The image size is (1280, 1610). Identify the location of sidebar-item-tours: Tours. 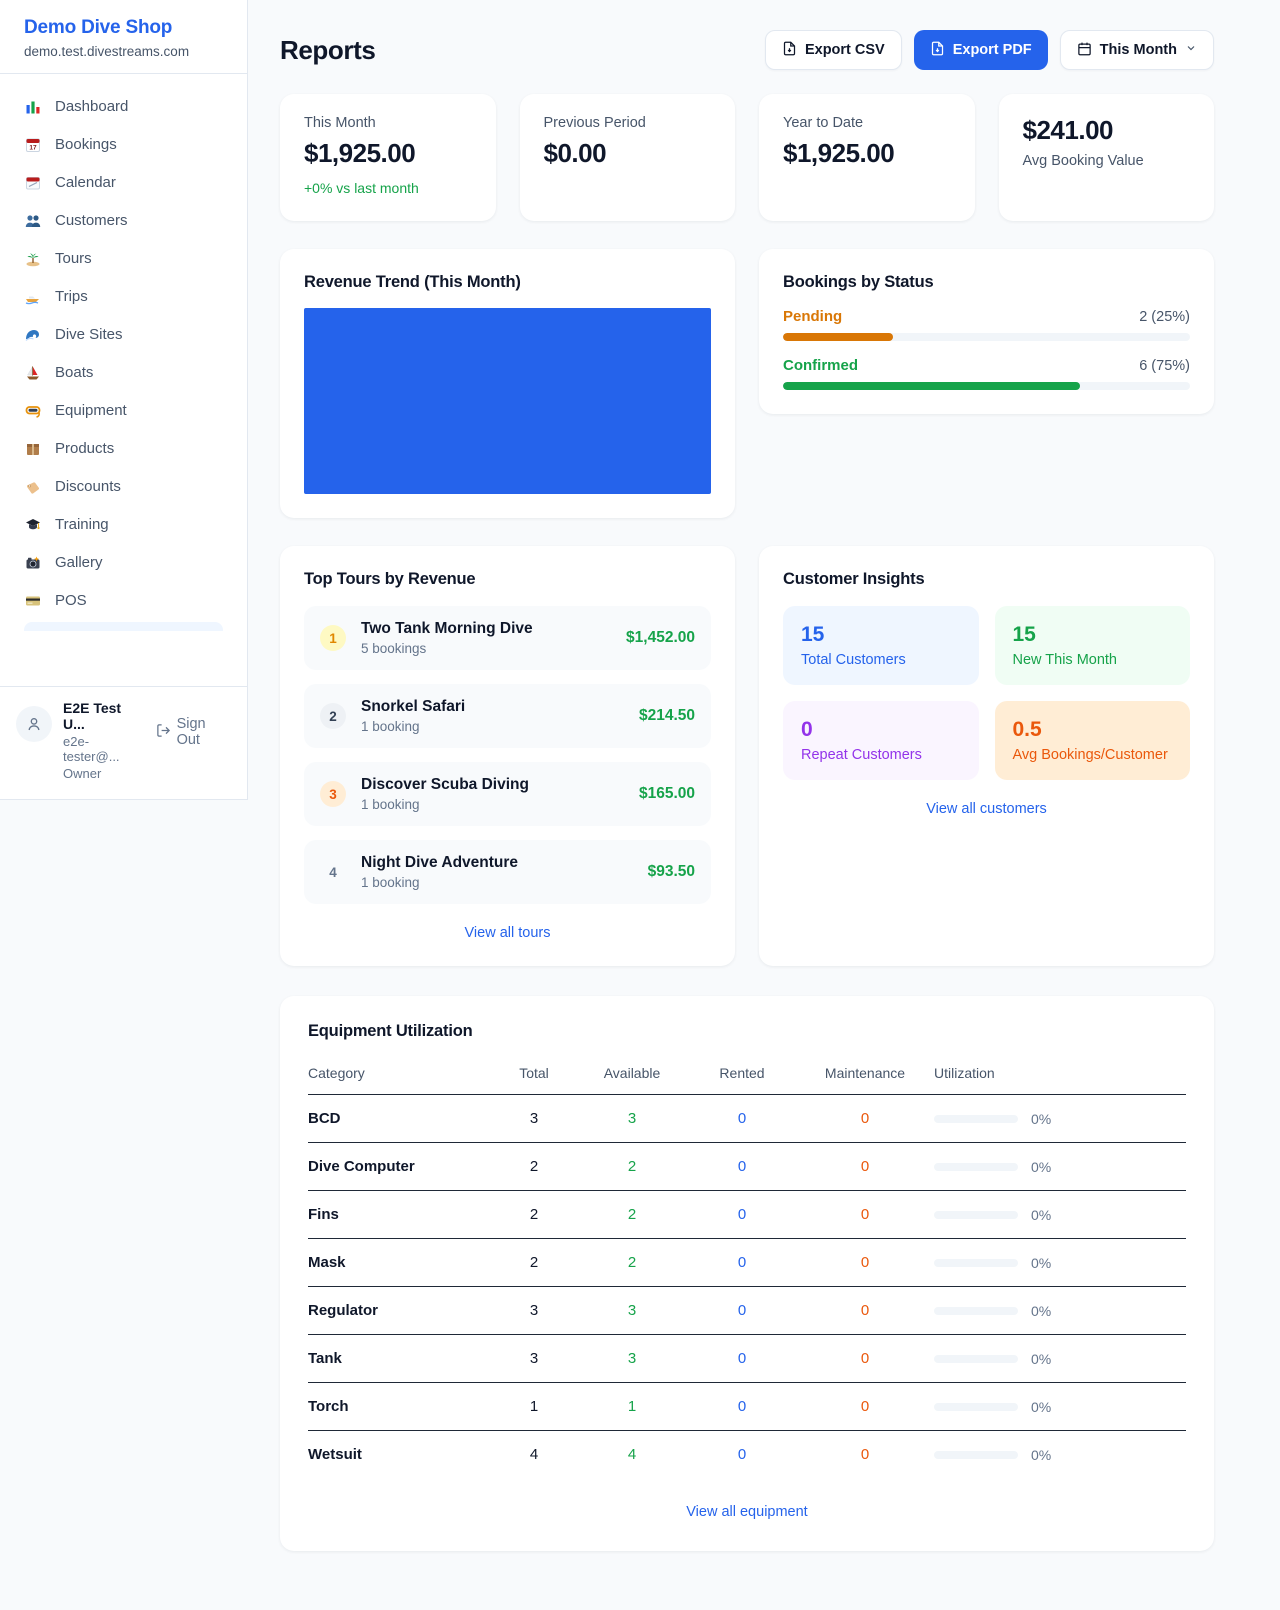
(123, 258).